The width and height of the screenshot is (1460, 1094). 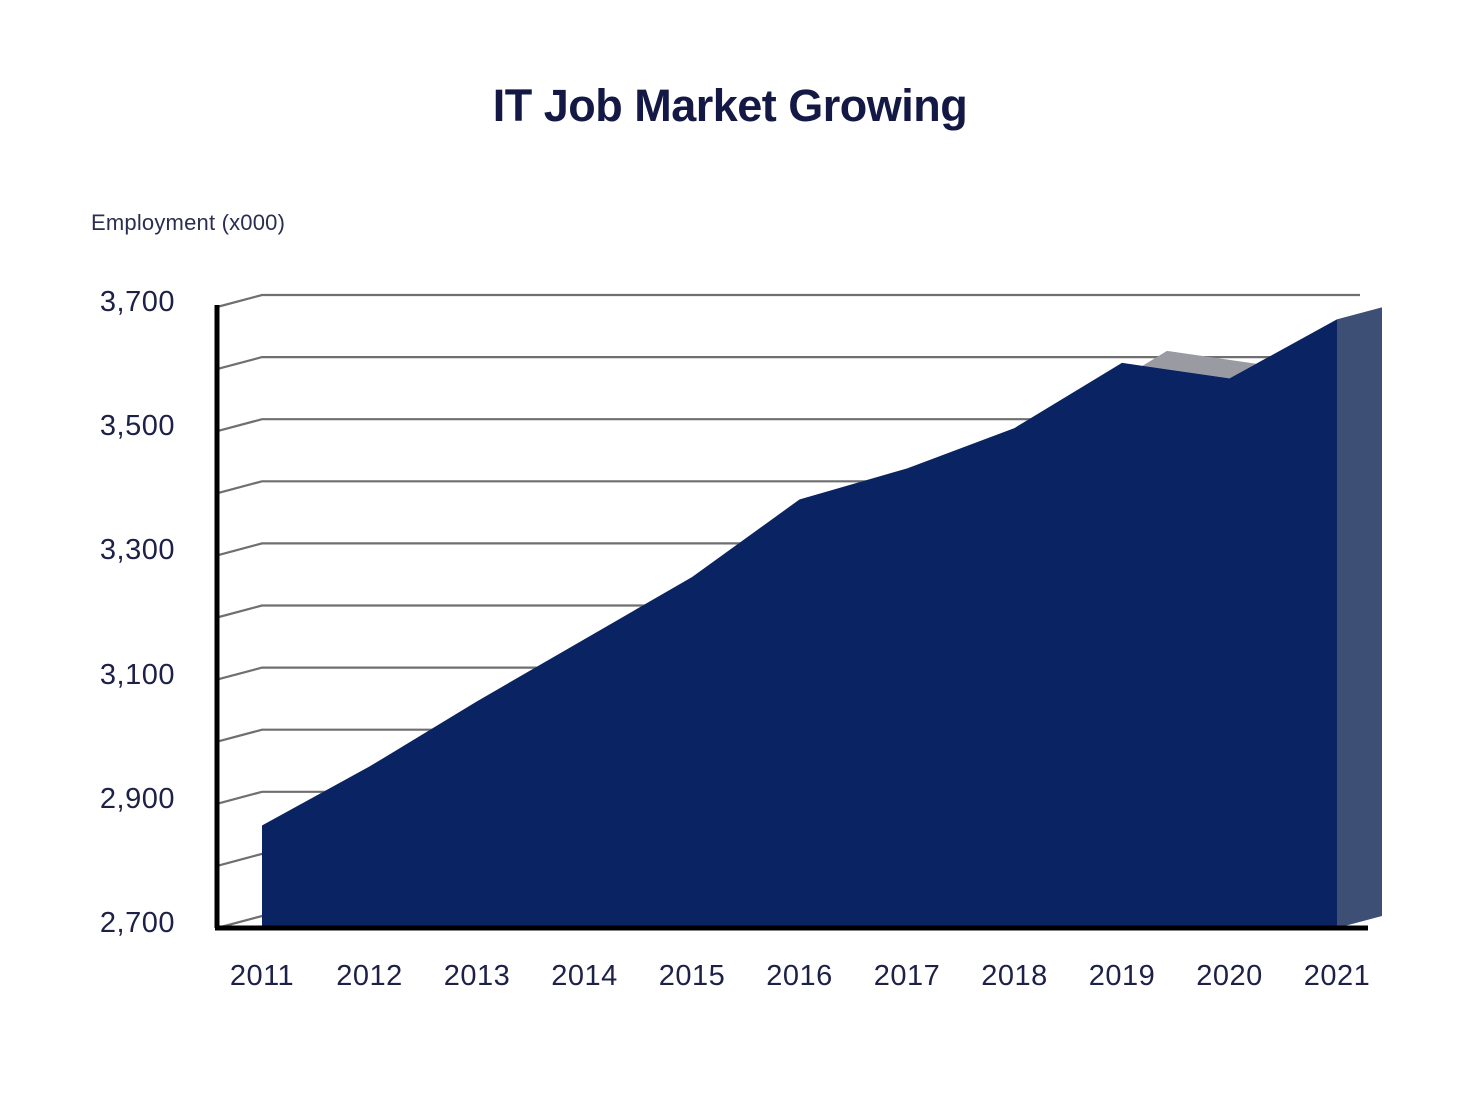 What do you see at coordinates (1359, 617) in the screenshot?
I see `area-side-face` at bounding box center [1359, 617].